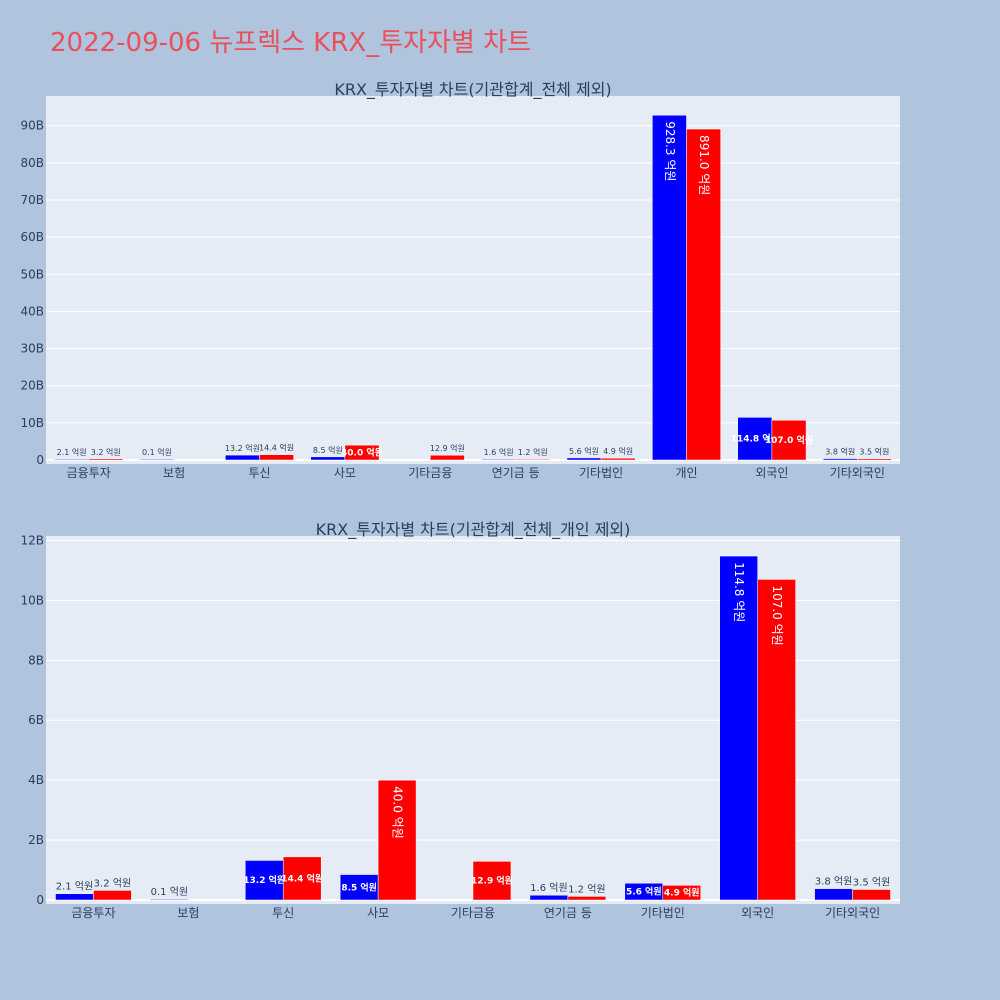 This screenshot has height=1000, width=1000. I want to click on y-tick-label: 90B, so click(32, 126).